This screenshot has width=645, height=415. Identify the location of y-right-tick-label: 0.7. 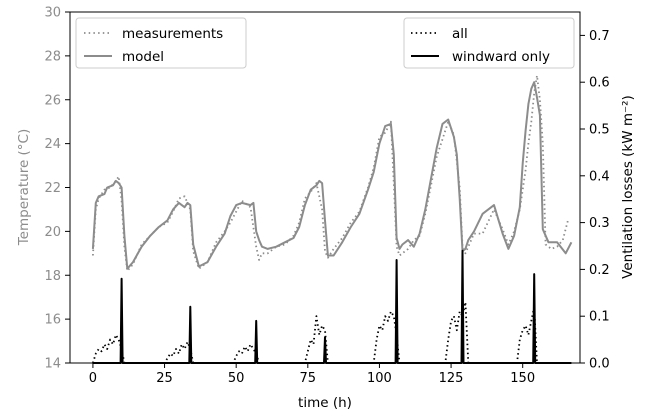
(599, 36).